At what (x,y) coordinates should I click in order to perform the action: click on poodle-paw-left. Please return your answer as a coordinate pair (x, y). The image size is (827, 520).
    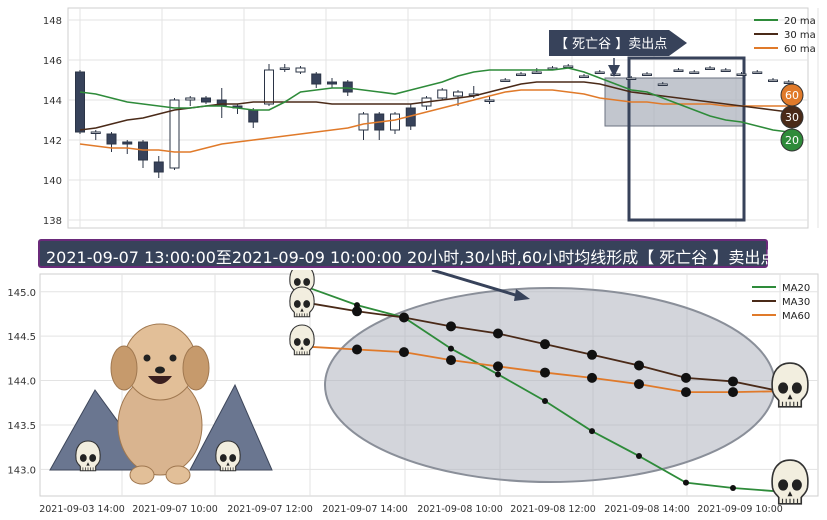
    Looking at the image, I should click on (142, 475).